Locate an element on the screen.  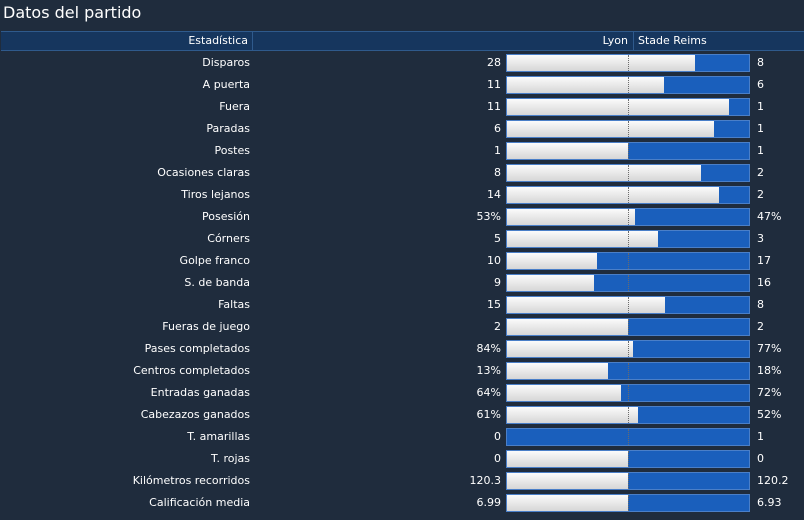
away-value: 52% is located at coordinates (769, 414).